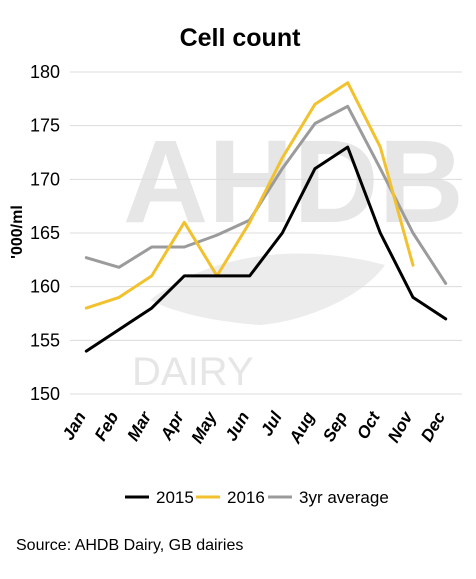  I want to click on y-axis: 150 155 160 165 170 175 180, so click(45, 233).